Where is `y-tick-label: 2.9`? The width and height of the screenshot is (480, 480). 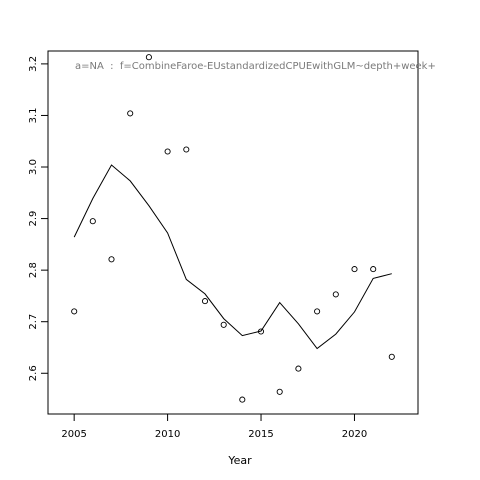 y-tick-label: 2.9 is located at coordinates (33, 219).